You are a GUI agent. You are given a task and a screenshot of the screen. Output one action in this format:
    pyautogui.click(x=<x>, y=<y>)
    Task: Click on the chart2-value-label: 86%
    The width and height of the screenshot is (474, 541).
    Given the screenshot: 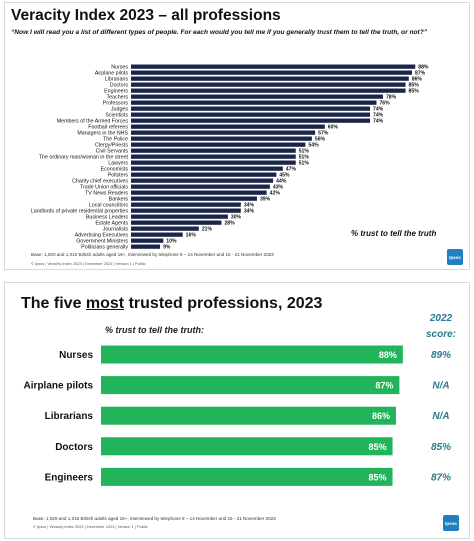 What is the action you would take?
    pyautogui.click(x=381, y=416)
    